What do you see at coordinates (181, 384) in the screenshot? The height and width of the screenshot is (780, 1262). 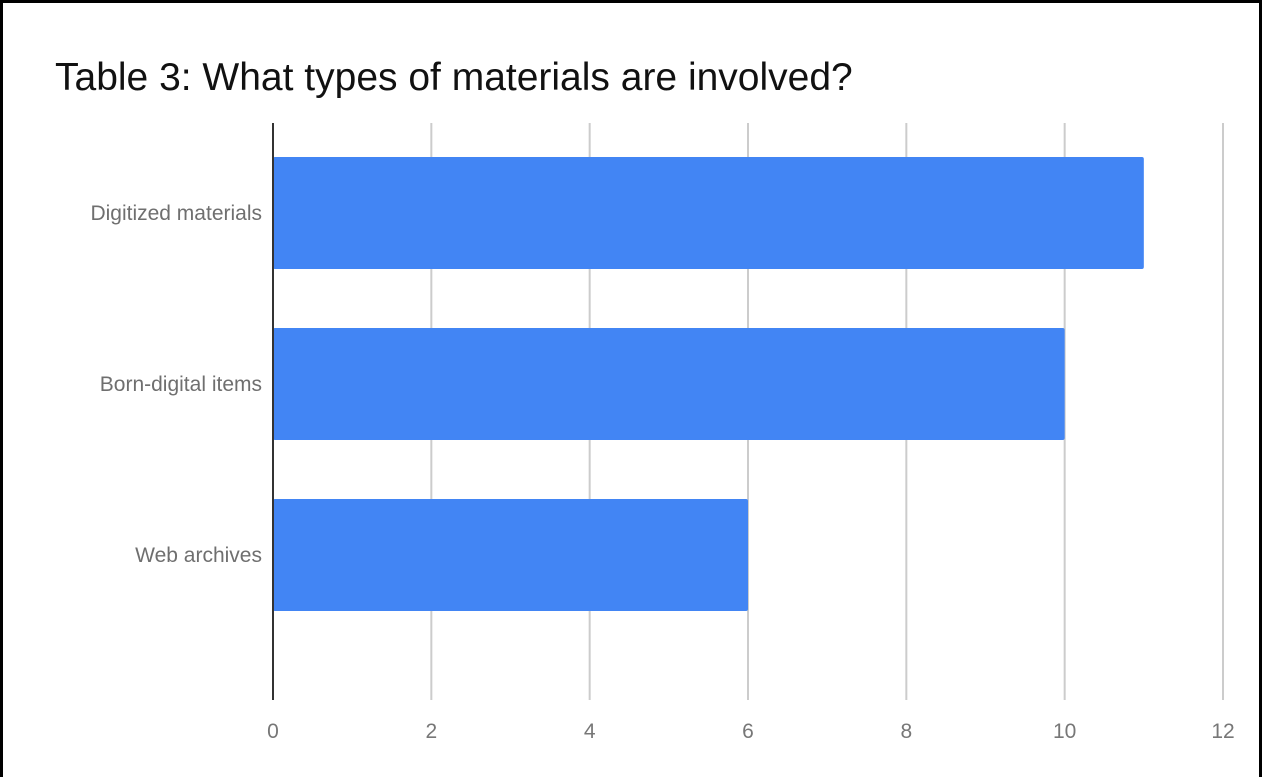 I see `category-label-born-digital-items: Born-digital items` at bounding box center [181, 384].